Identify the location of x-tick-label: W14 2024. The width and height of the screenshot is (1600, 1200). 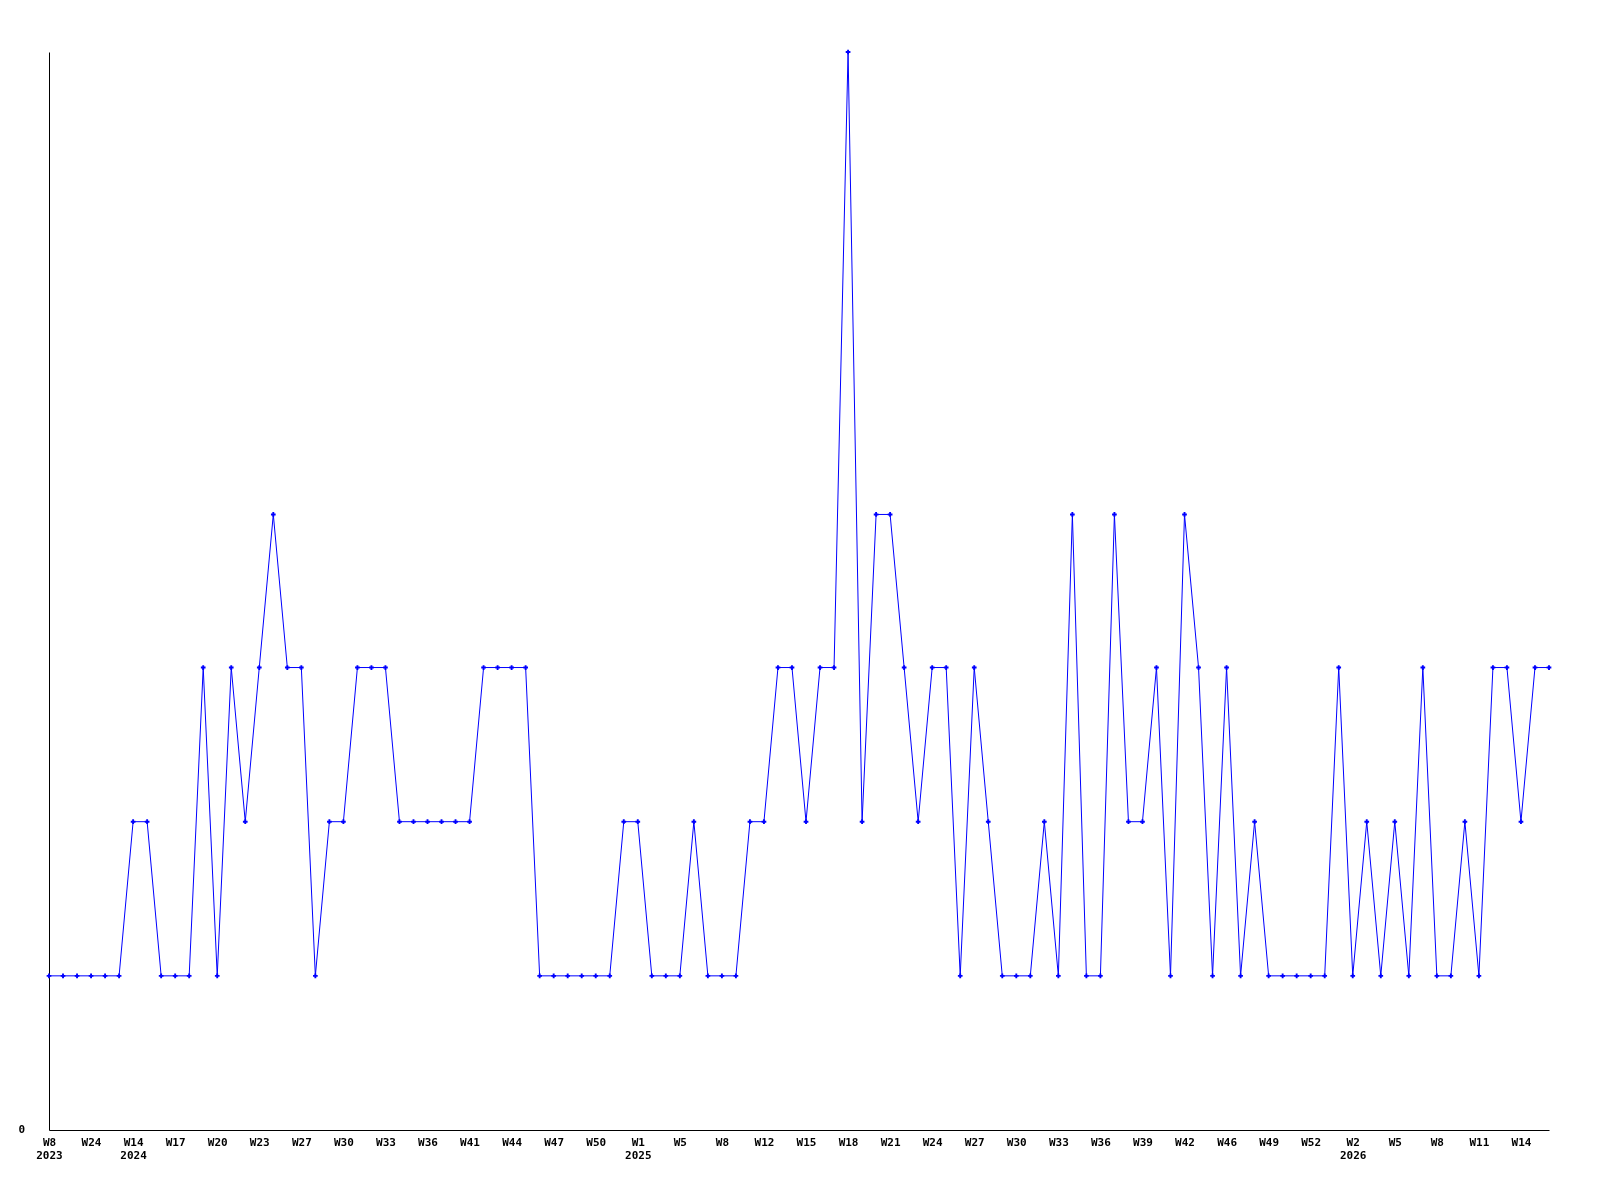
(134, 1148).